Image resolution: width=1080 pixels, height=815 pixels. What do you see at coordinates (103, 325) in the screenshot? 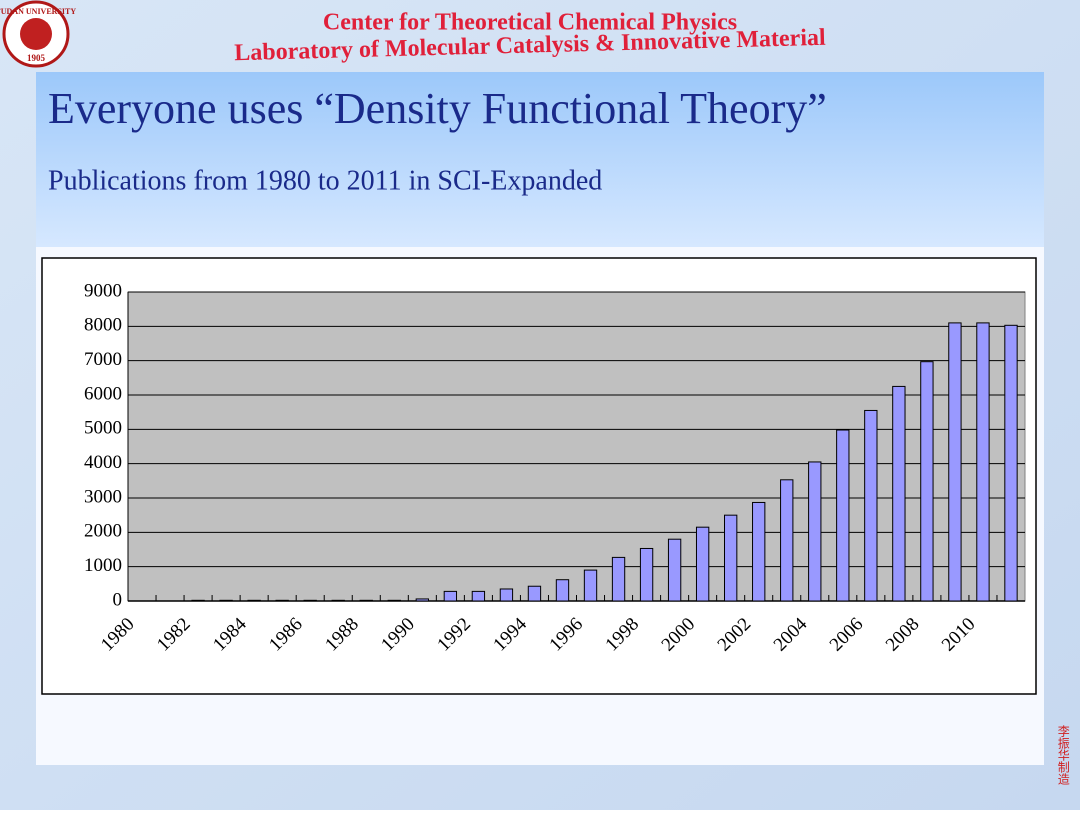
I see `y-tick-label: 8000` at bounding box center [103, 325].